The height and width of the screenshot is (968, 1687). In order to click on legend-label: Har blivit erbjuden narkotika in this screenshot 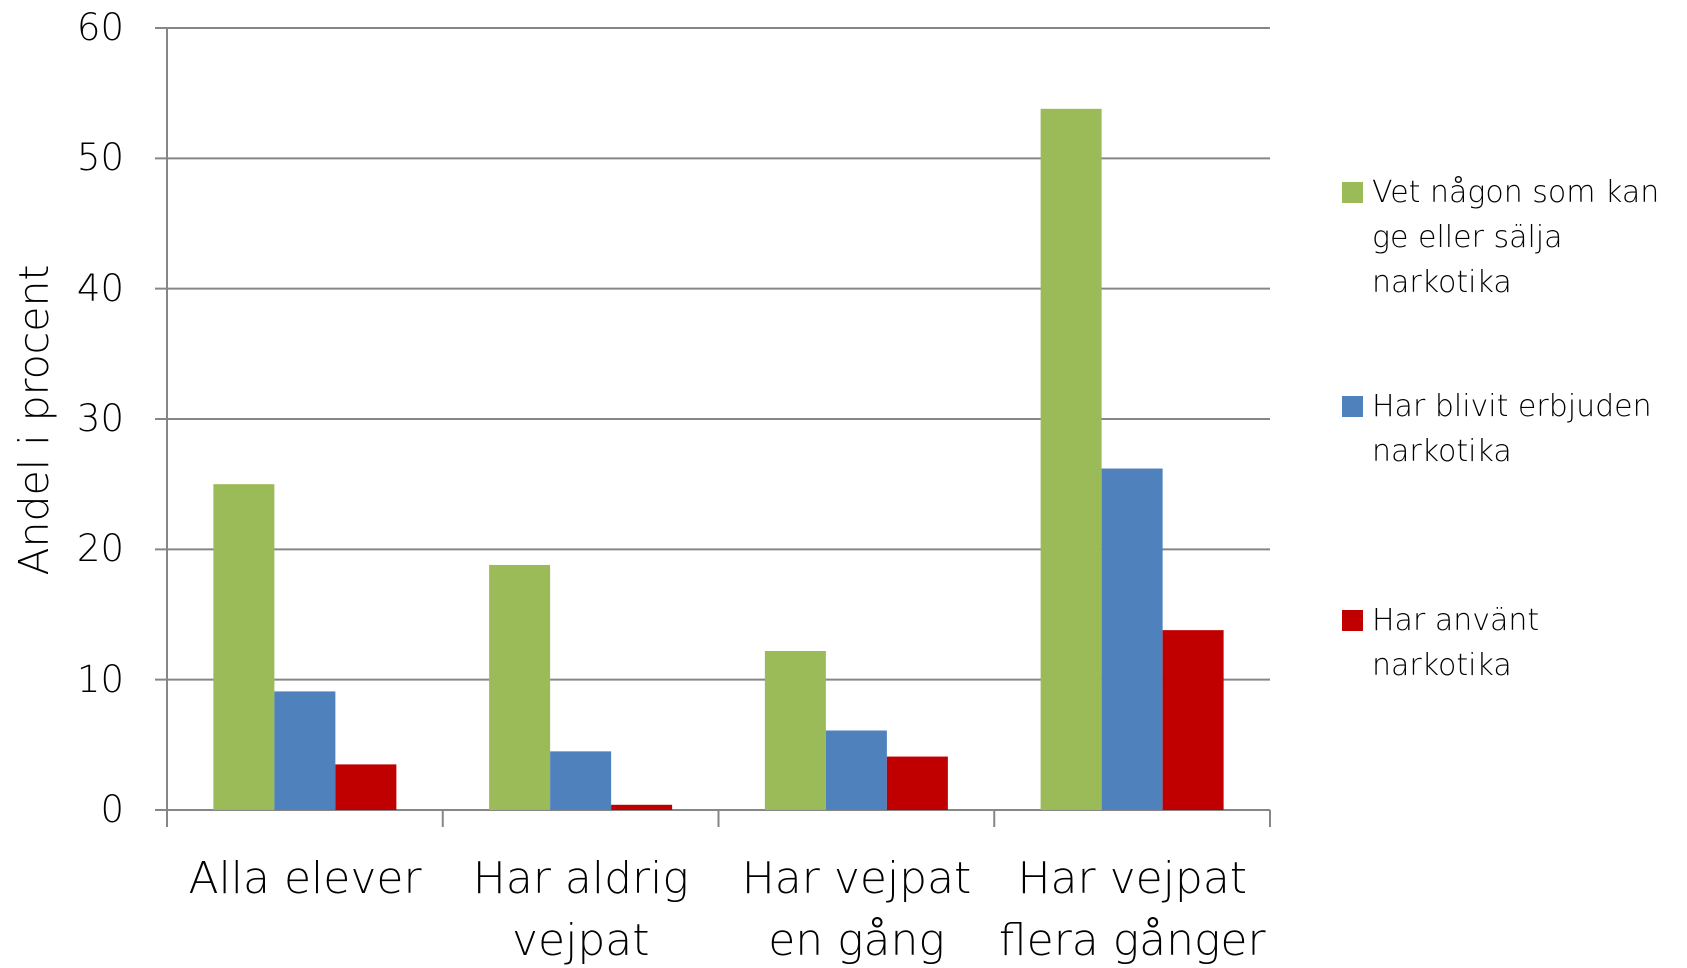, I will do `click(1512, 429)`.